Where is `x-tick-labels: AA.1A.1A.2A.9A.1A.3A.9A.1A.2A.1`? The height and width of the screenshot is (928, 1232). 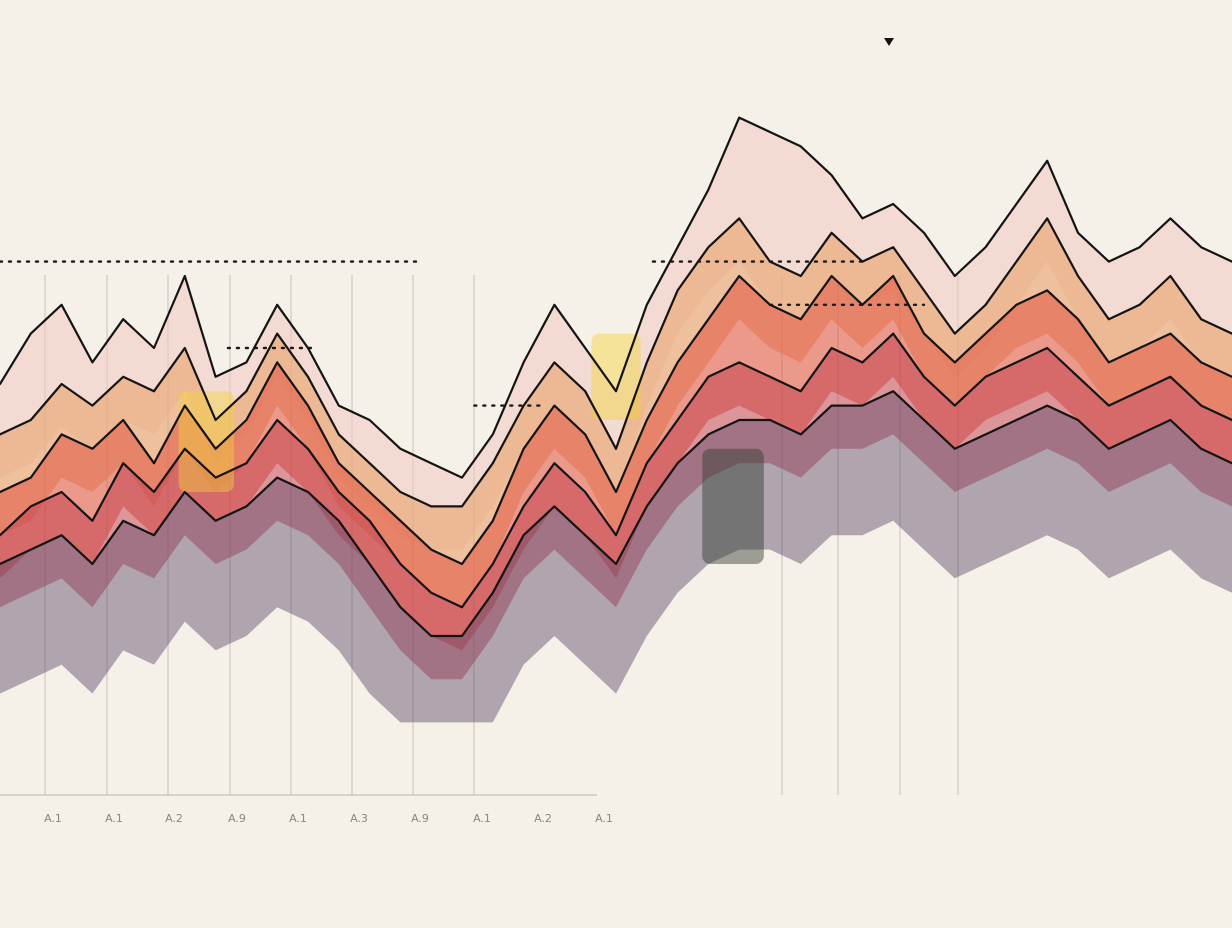 x-tick-labels: AA.1A.1A.2A.9A.1A.3A.9A.1A.2A.1 is located at coordinates (328, 818).